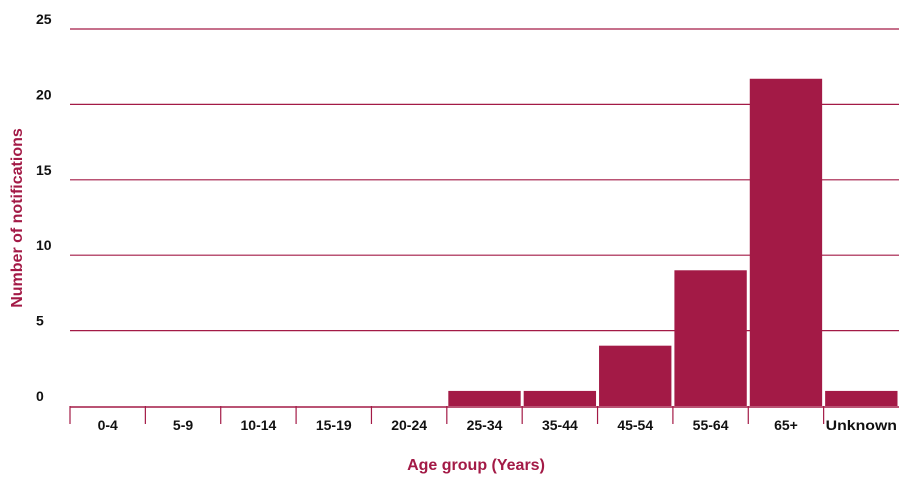 This screenshot has height=477, width=899. I want to click on x-tick-label: 5-9, so click(183, 425).